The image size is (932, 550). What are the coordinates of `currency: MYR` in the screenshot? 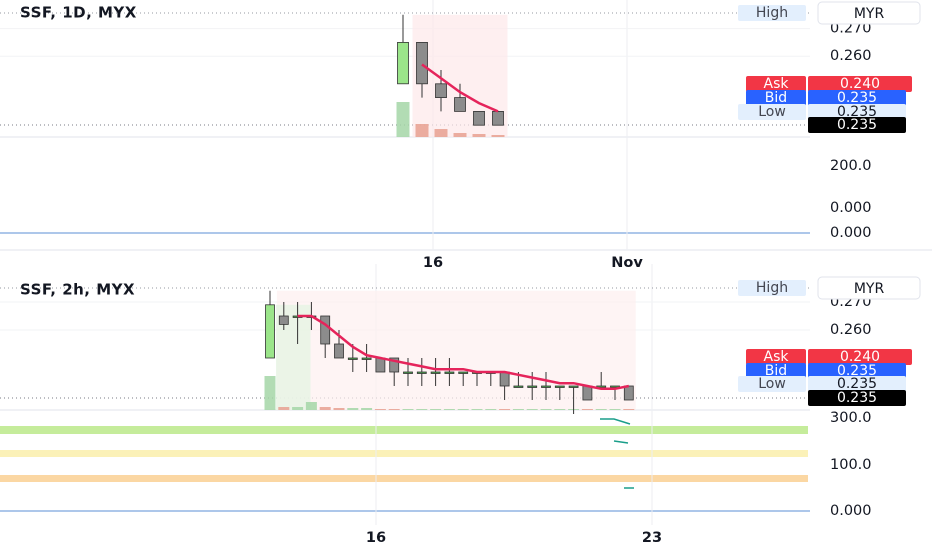 It's located at (869, 14).